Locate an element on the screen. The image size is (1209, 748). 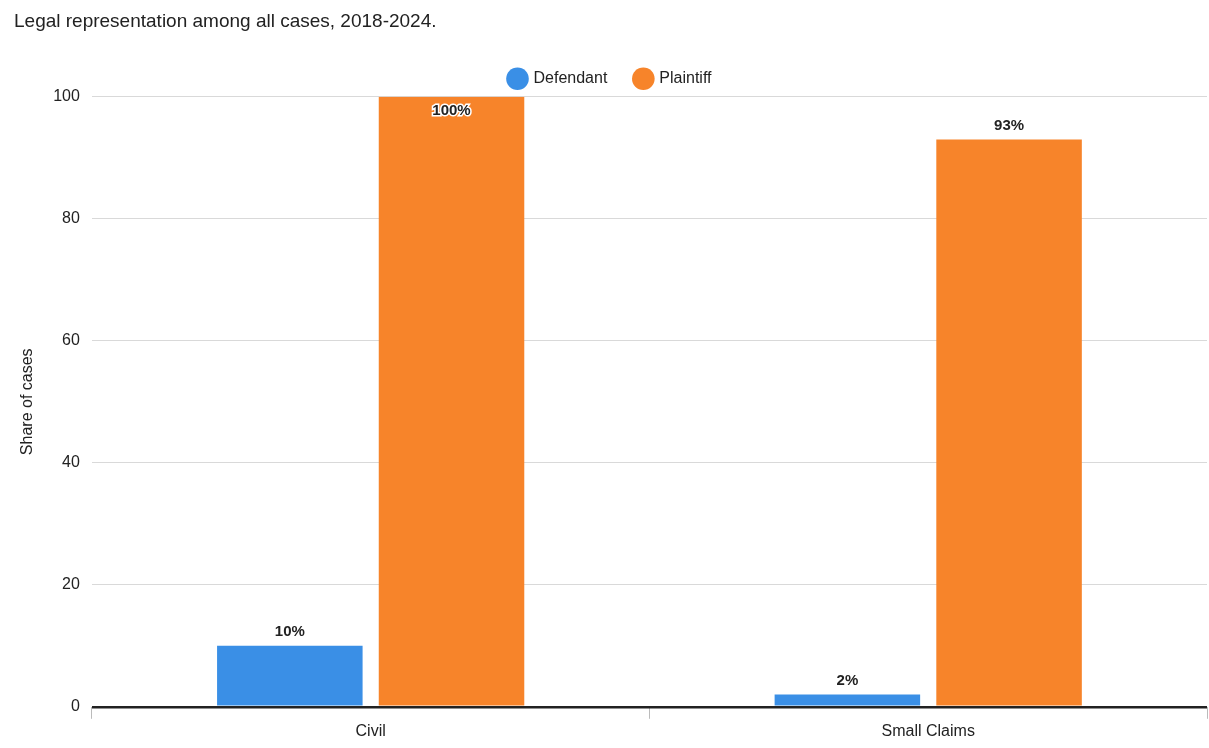
legend-label: Defendant is located at coordinates (570, 78).